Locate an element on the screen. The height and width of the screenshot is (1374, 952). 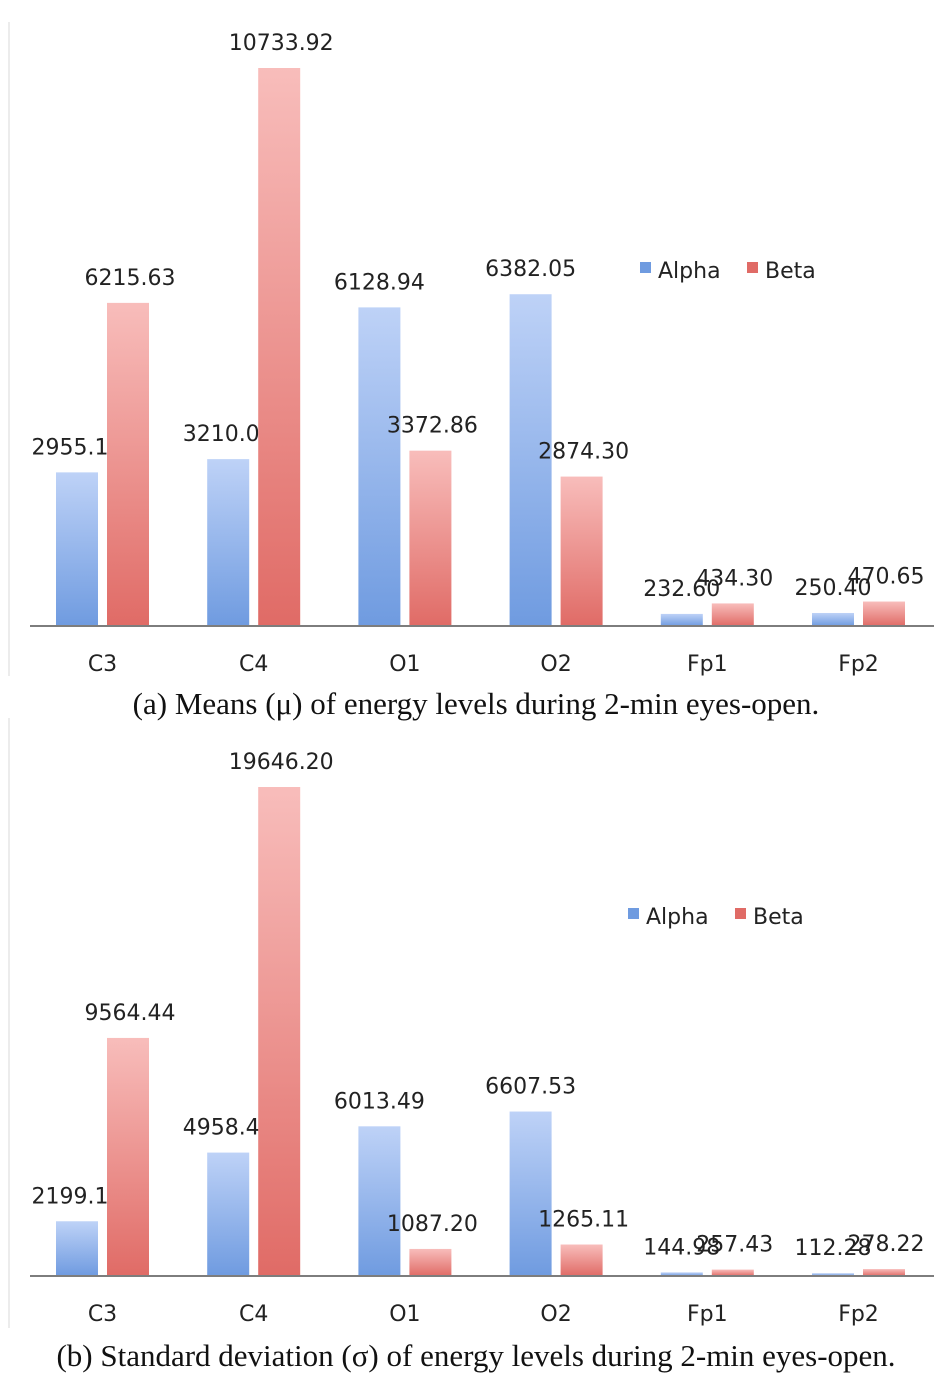
data-label-beta-o1: 1087.20 is located at coordinates (432, 1224).